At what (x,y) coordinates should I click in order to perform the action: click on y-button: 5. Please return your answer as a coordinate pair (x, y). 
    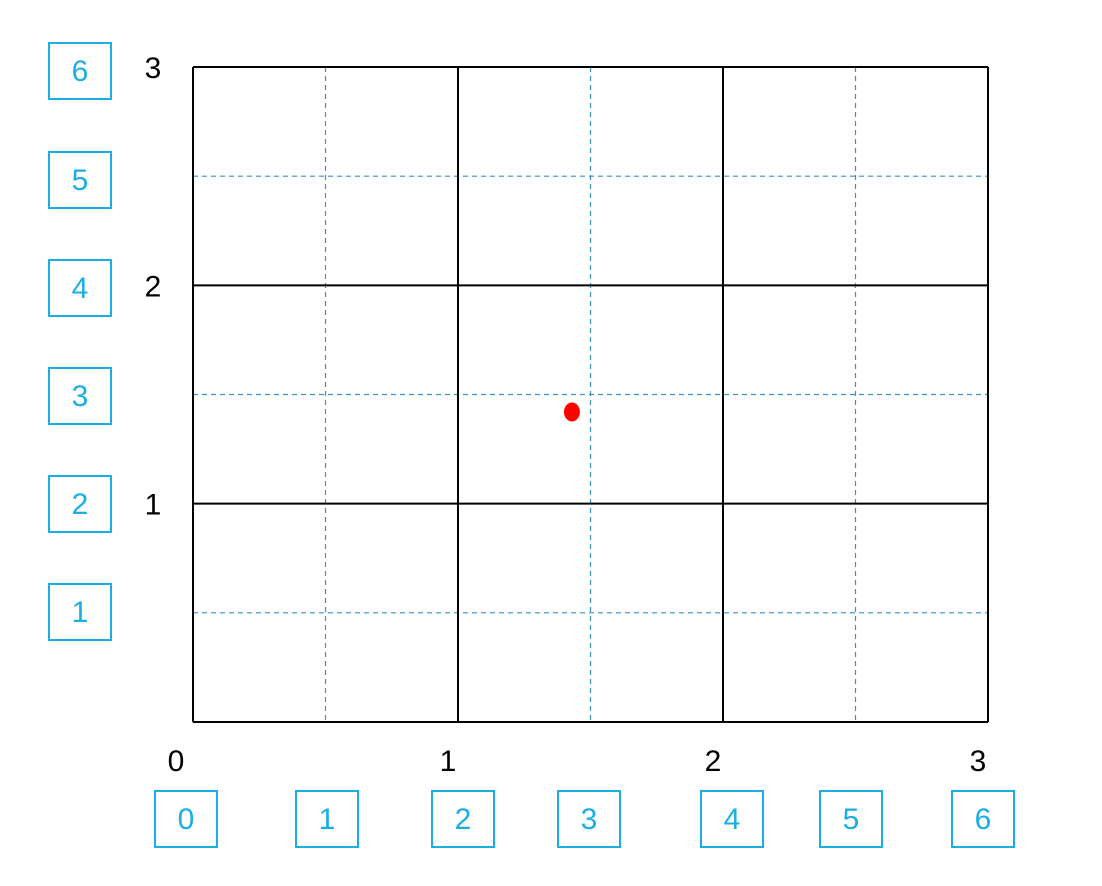
    Looking at the image, I should click on (80, 180).